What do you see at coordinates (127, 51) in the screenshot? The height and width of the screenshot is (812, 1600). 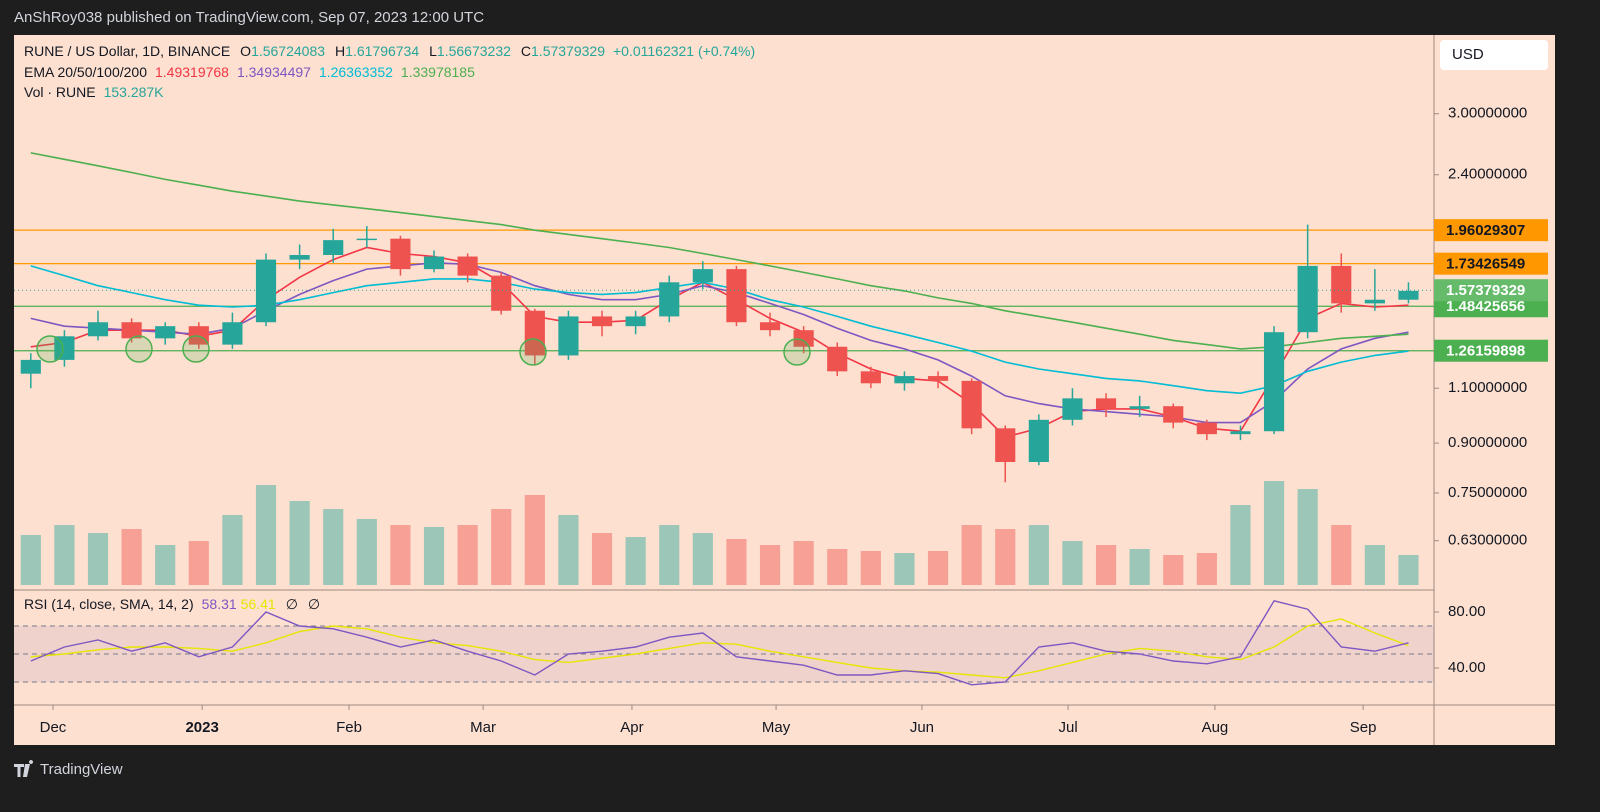 I see `symbol: RUNE / US Dollar, 1D, BINANCE` at bounding box center [127, 51].